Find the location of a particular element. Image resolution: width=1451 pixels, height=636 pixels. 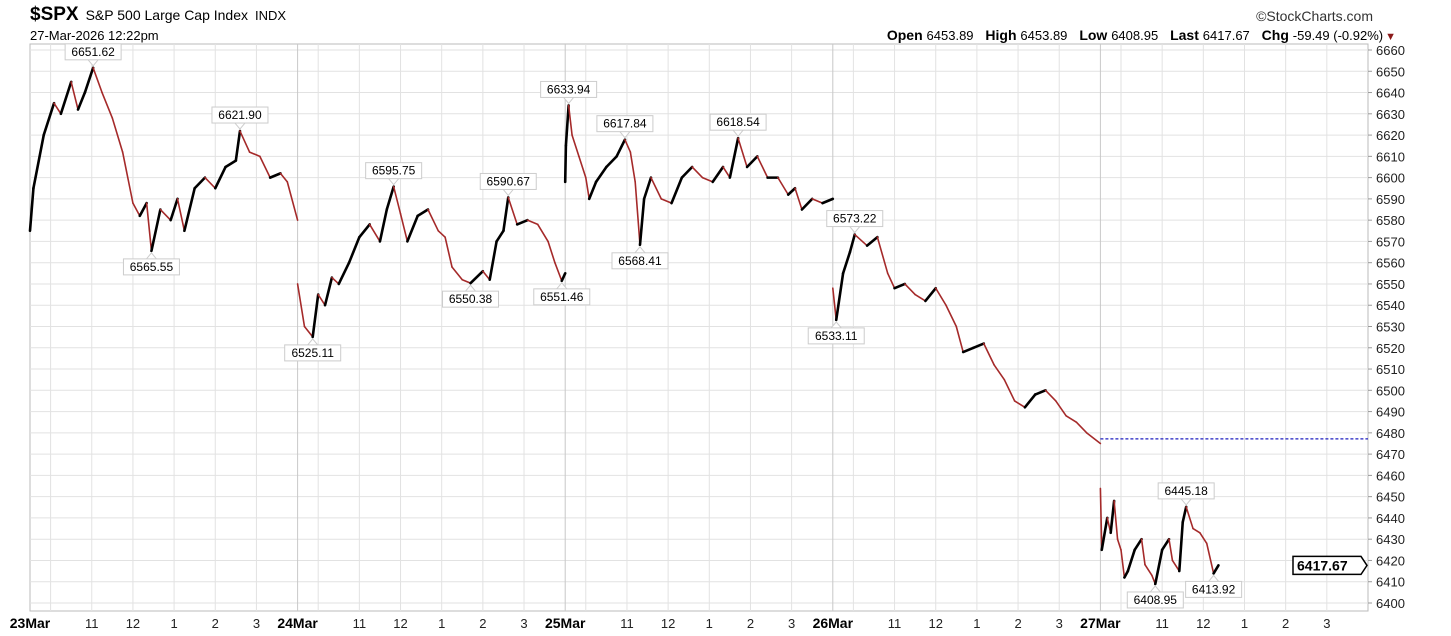

x-day-label: 26Mar is located at coordinates (833, 623).